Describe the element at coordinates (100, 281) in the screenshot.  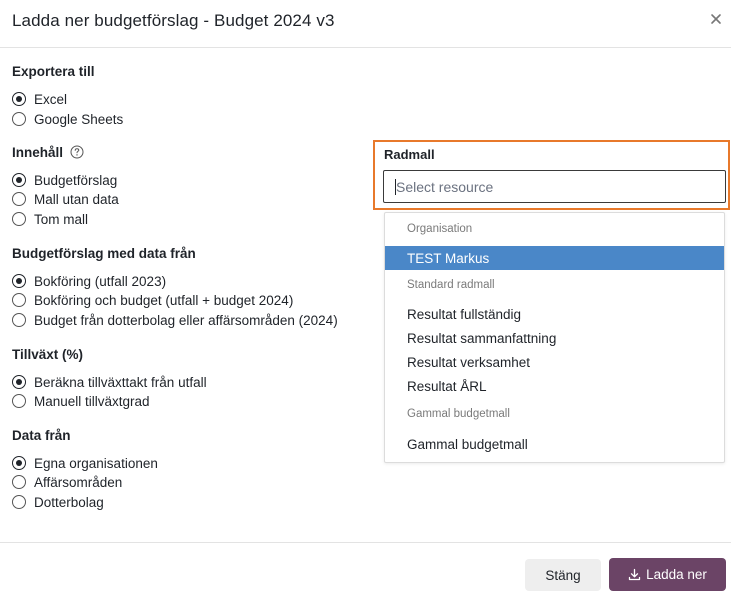
I see `radio-label: Bokföring (utfall 2023)` at that location.